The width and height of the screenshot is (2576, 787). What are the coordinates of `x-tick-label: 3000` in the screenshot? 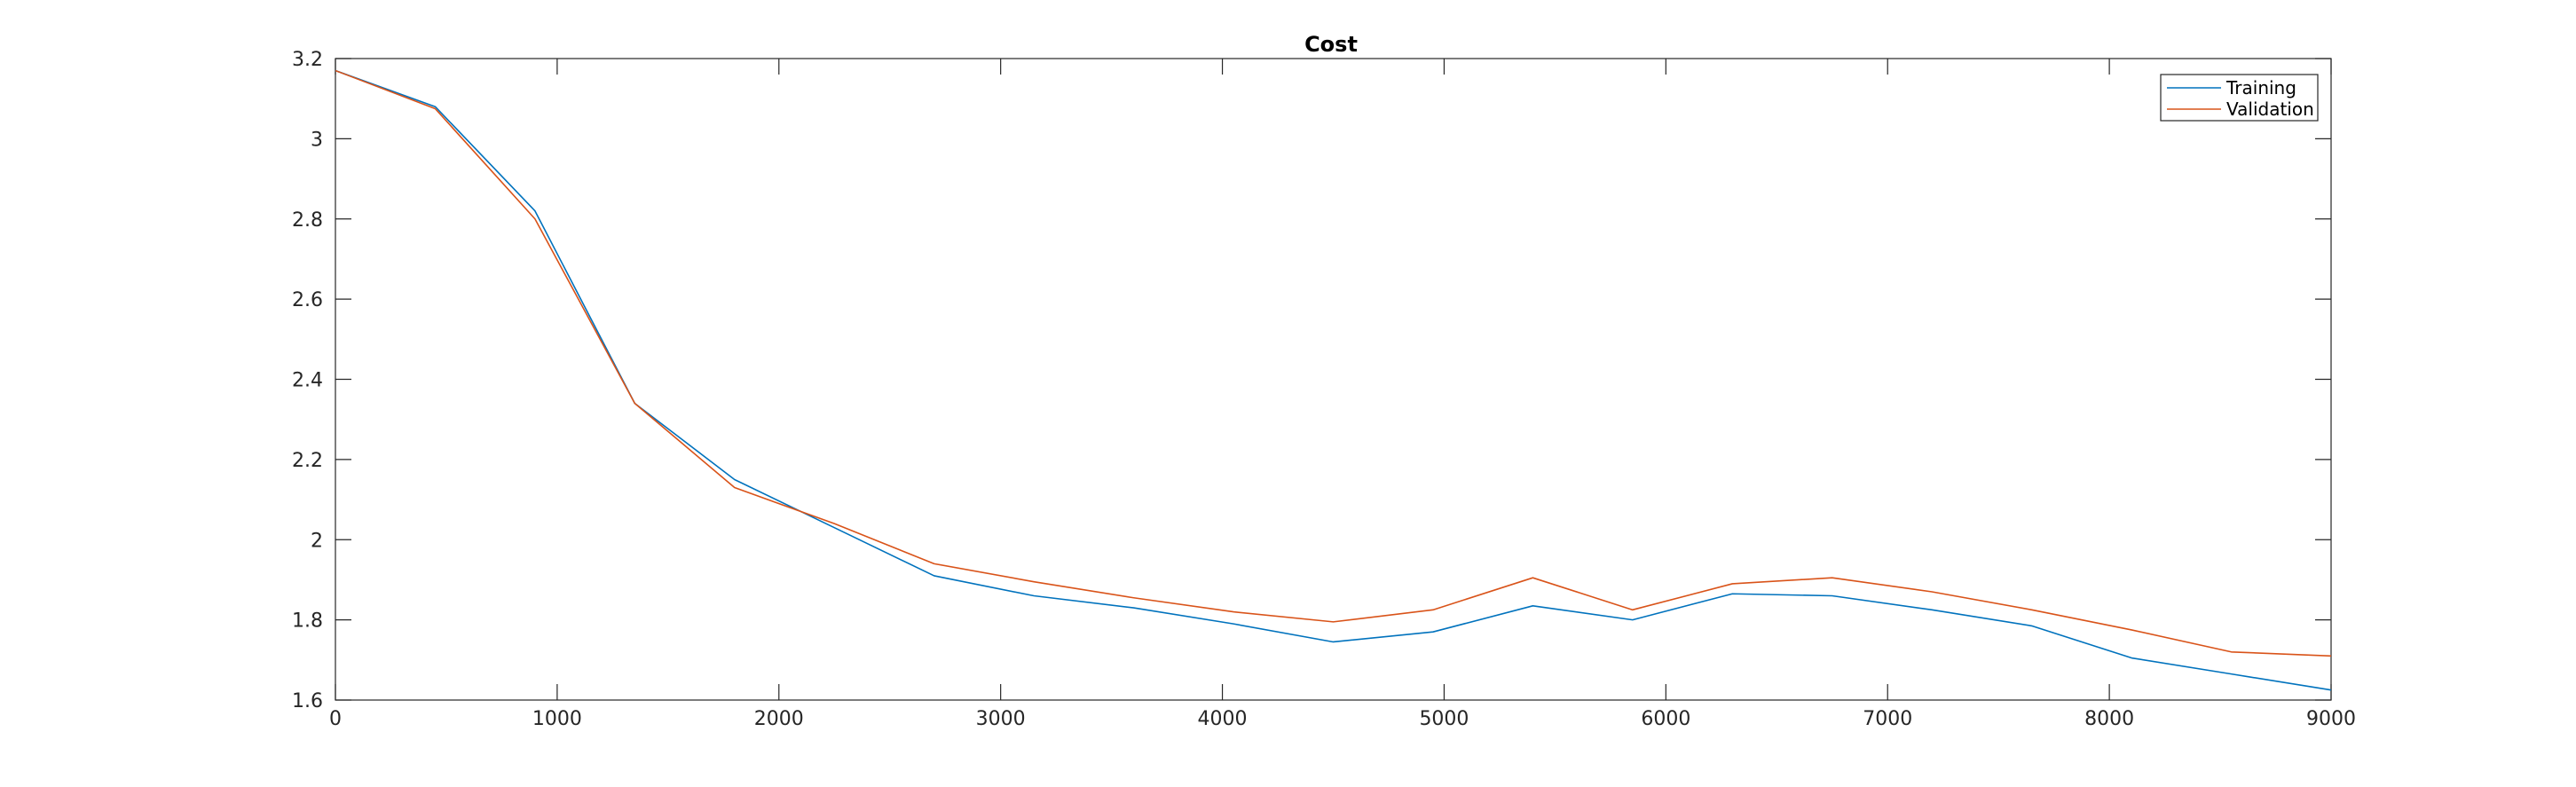 It's located at (1001, 719).